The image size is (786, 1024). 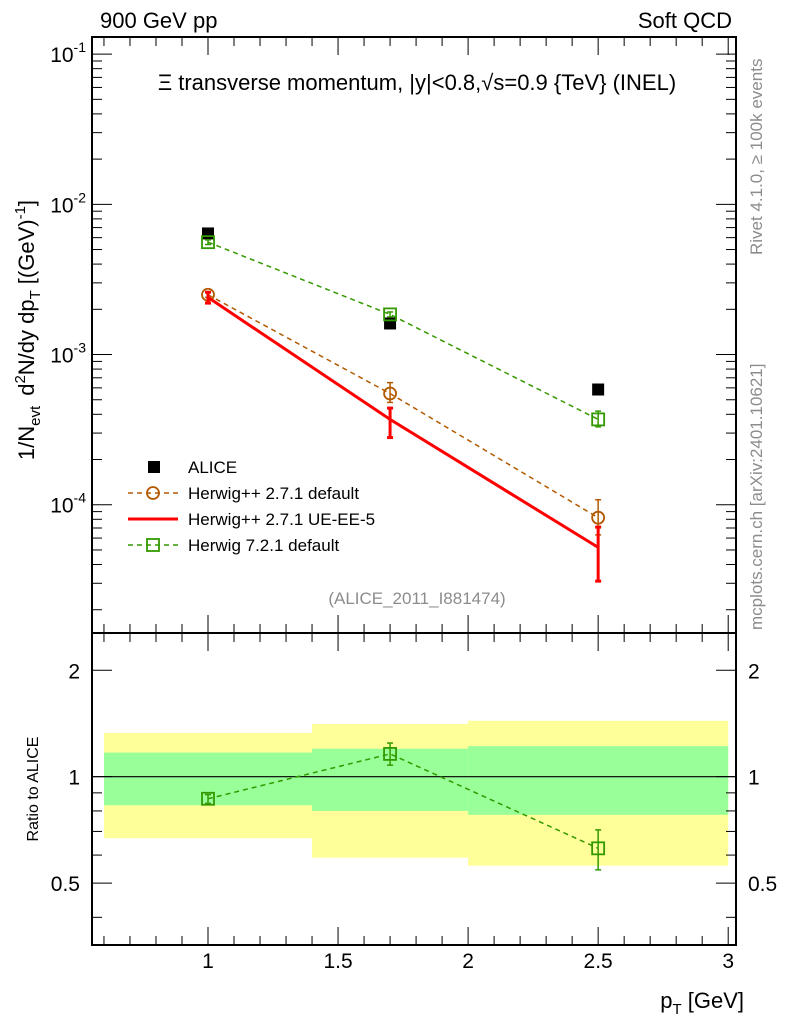 I want to click on ylabel-a-sub: evt, so click(x=35, y=415).